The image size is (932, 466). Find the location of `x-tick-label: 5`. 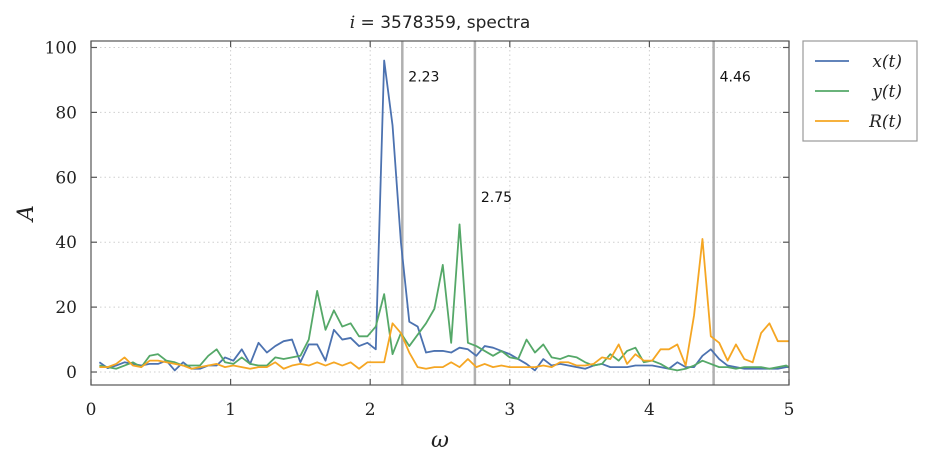

x-tick-label: 5 is located at coordinates (789, 410).